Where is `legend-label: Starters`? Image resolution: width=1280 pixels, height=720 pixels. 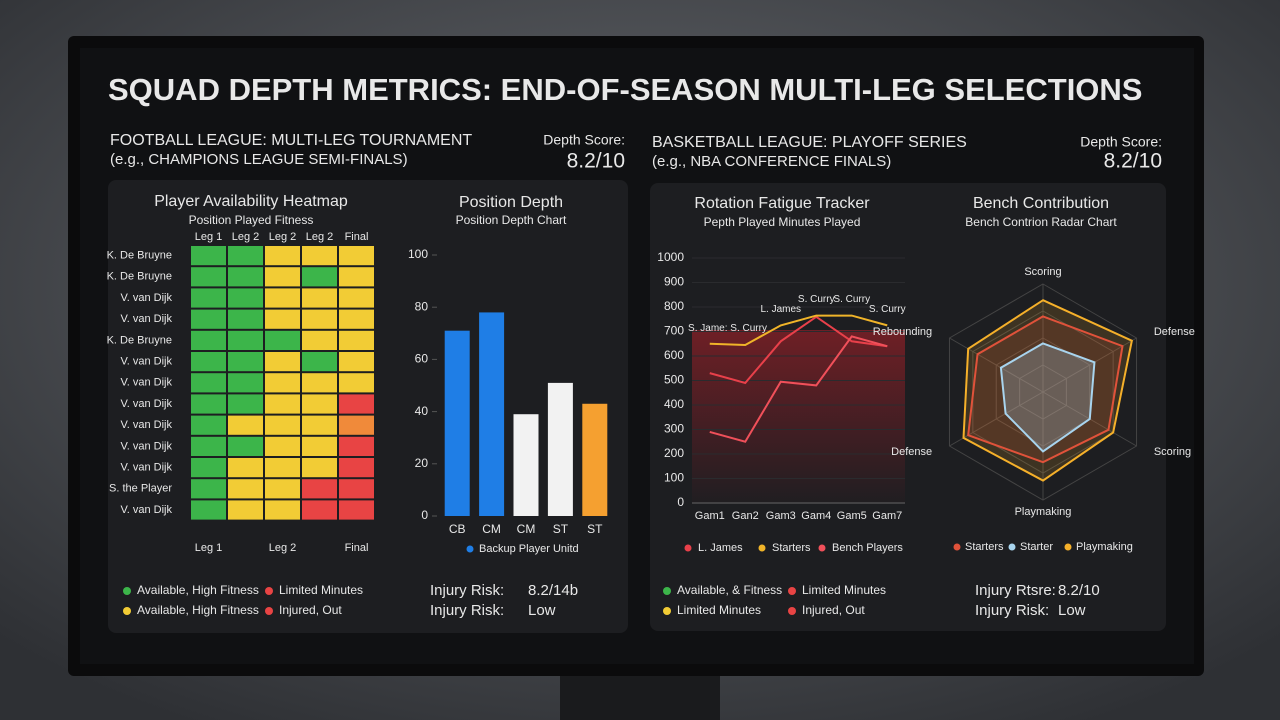
legend-label: Starters is located at coordinates (791, 548).